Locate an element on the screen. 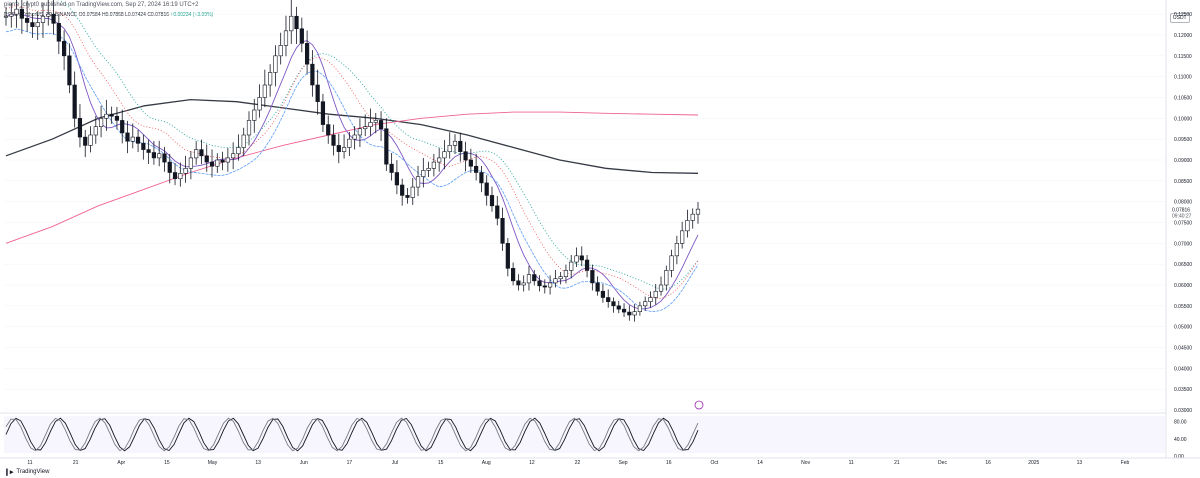  price-tick-label: 0.04000 is located at coordinates (1183, 369).